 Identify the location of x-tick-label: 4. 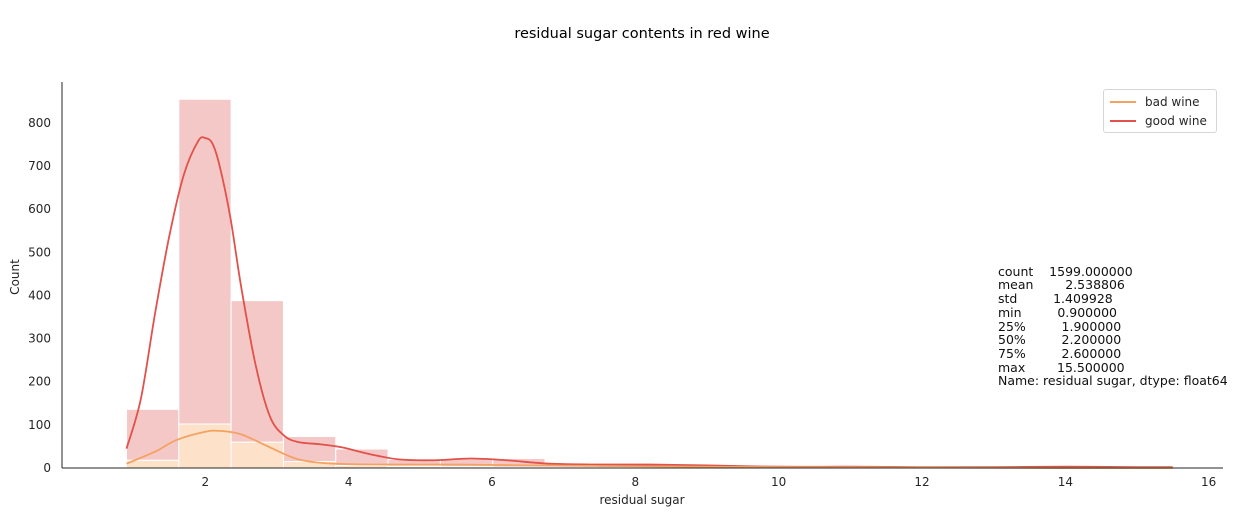
(349, 482).